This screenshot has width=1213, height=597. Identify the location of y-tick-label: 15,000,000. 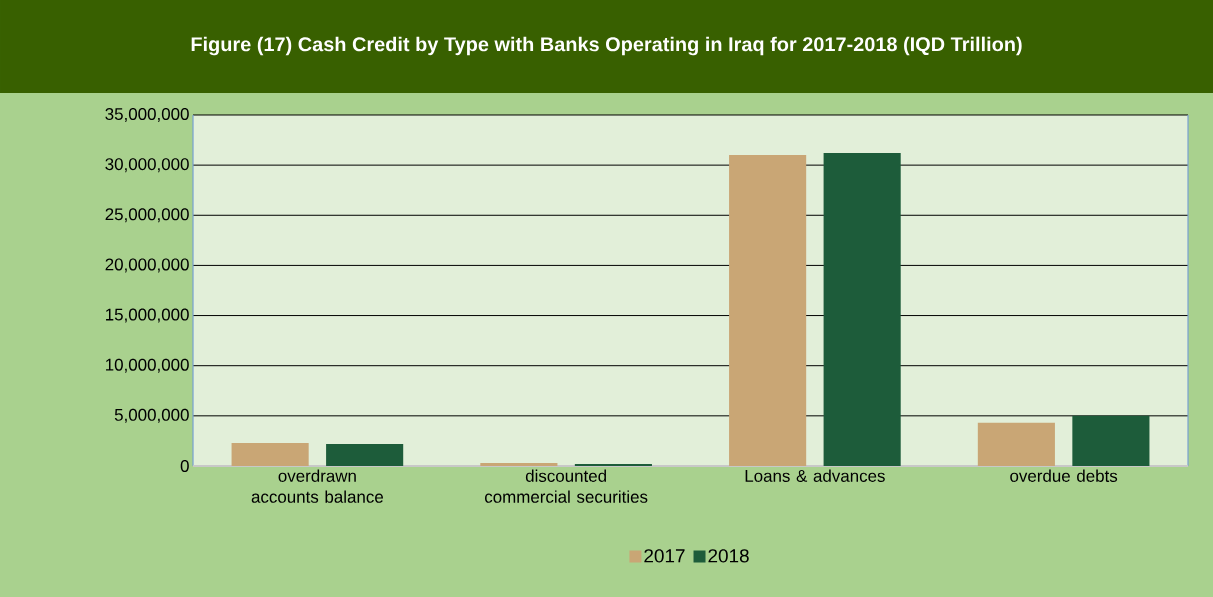
(147, 315).